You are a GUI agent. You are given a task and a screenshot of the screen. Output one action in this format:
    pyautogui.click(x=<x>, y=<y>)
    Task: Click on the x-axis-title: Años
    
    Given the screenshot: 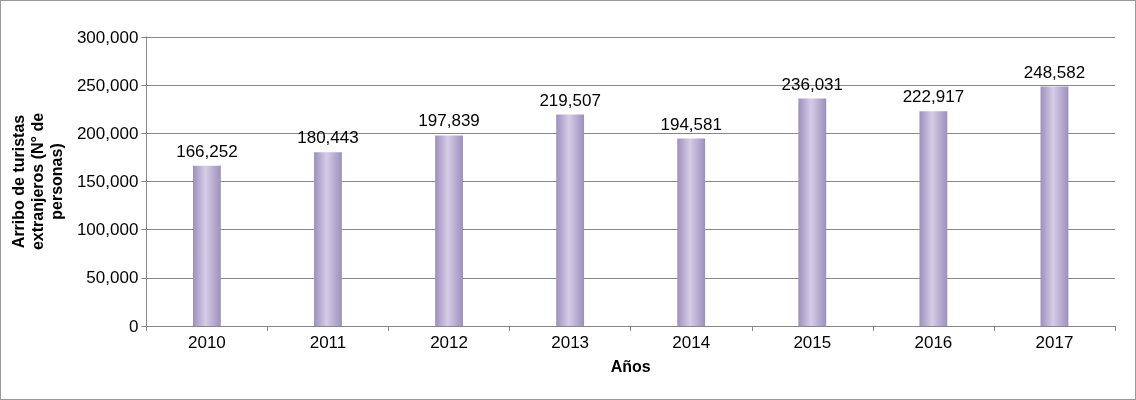 What is the action you would take?
    pyautogui.click(x=630, y=366)
    